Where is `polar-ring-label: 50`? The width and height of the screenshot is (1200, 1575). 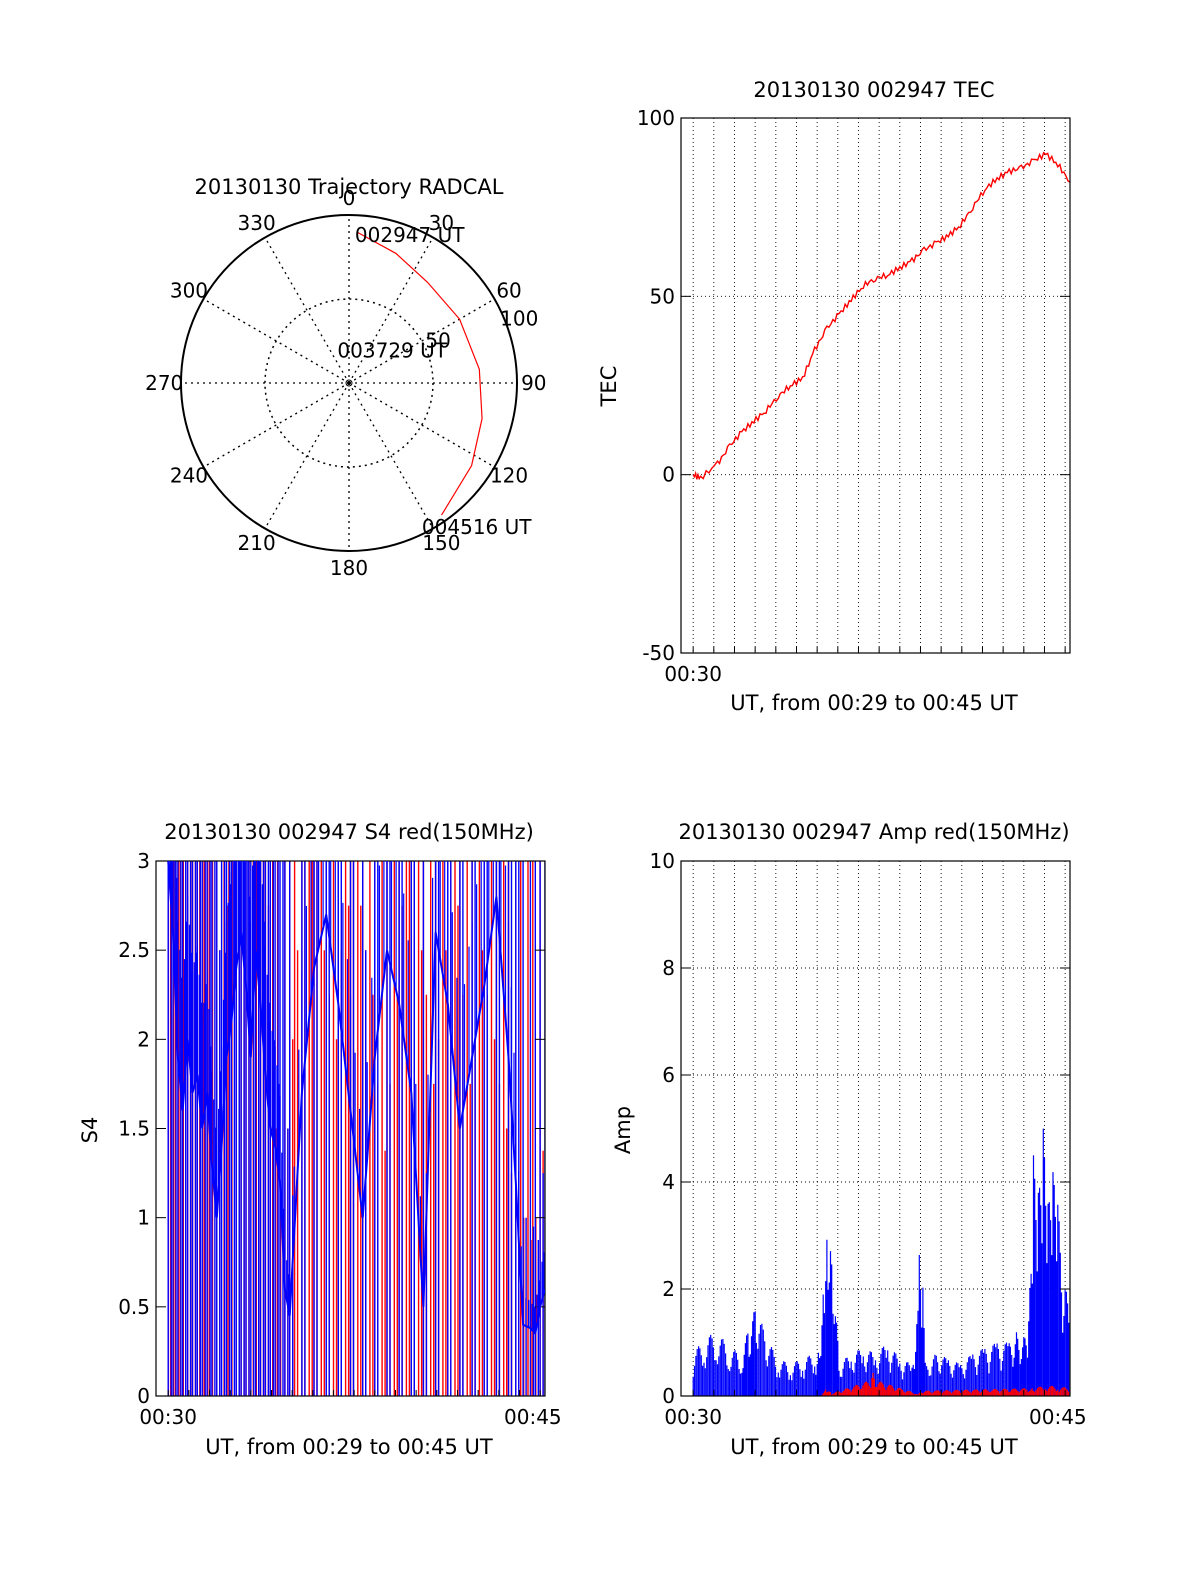
polar-ring-label: 50 is located at coordinates (437, 340).